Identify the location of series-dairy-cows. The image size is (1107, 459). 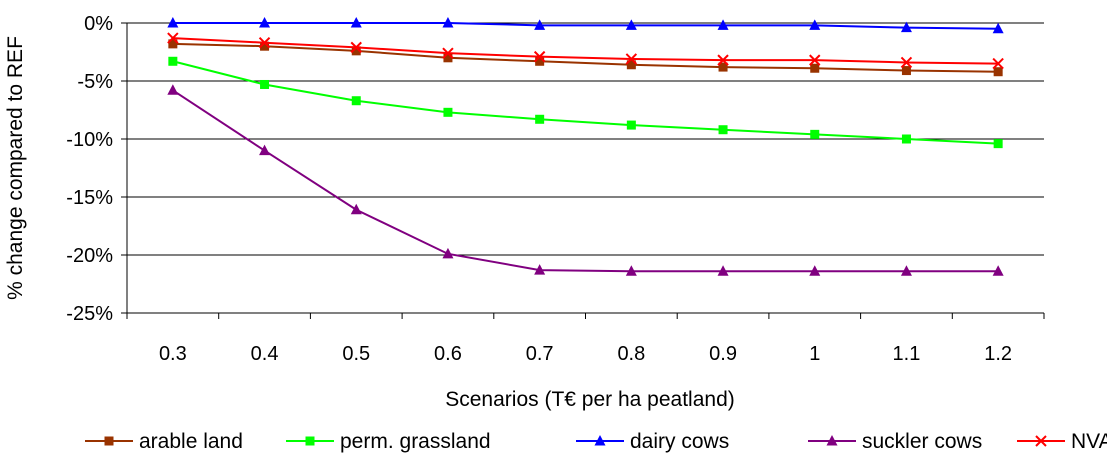
(585, 25).